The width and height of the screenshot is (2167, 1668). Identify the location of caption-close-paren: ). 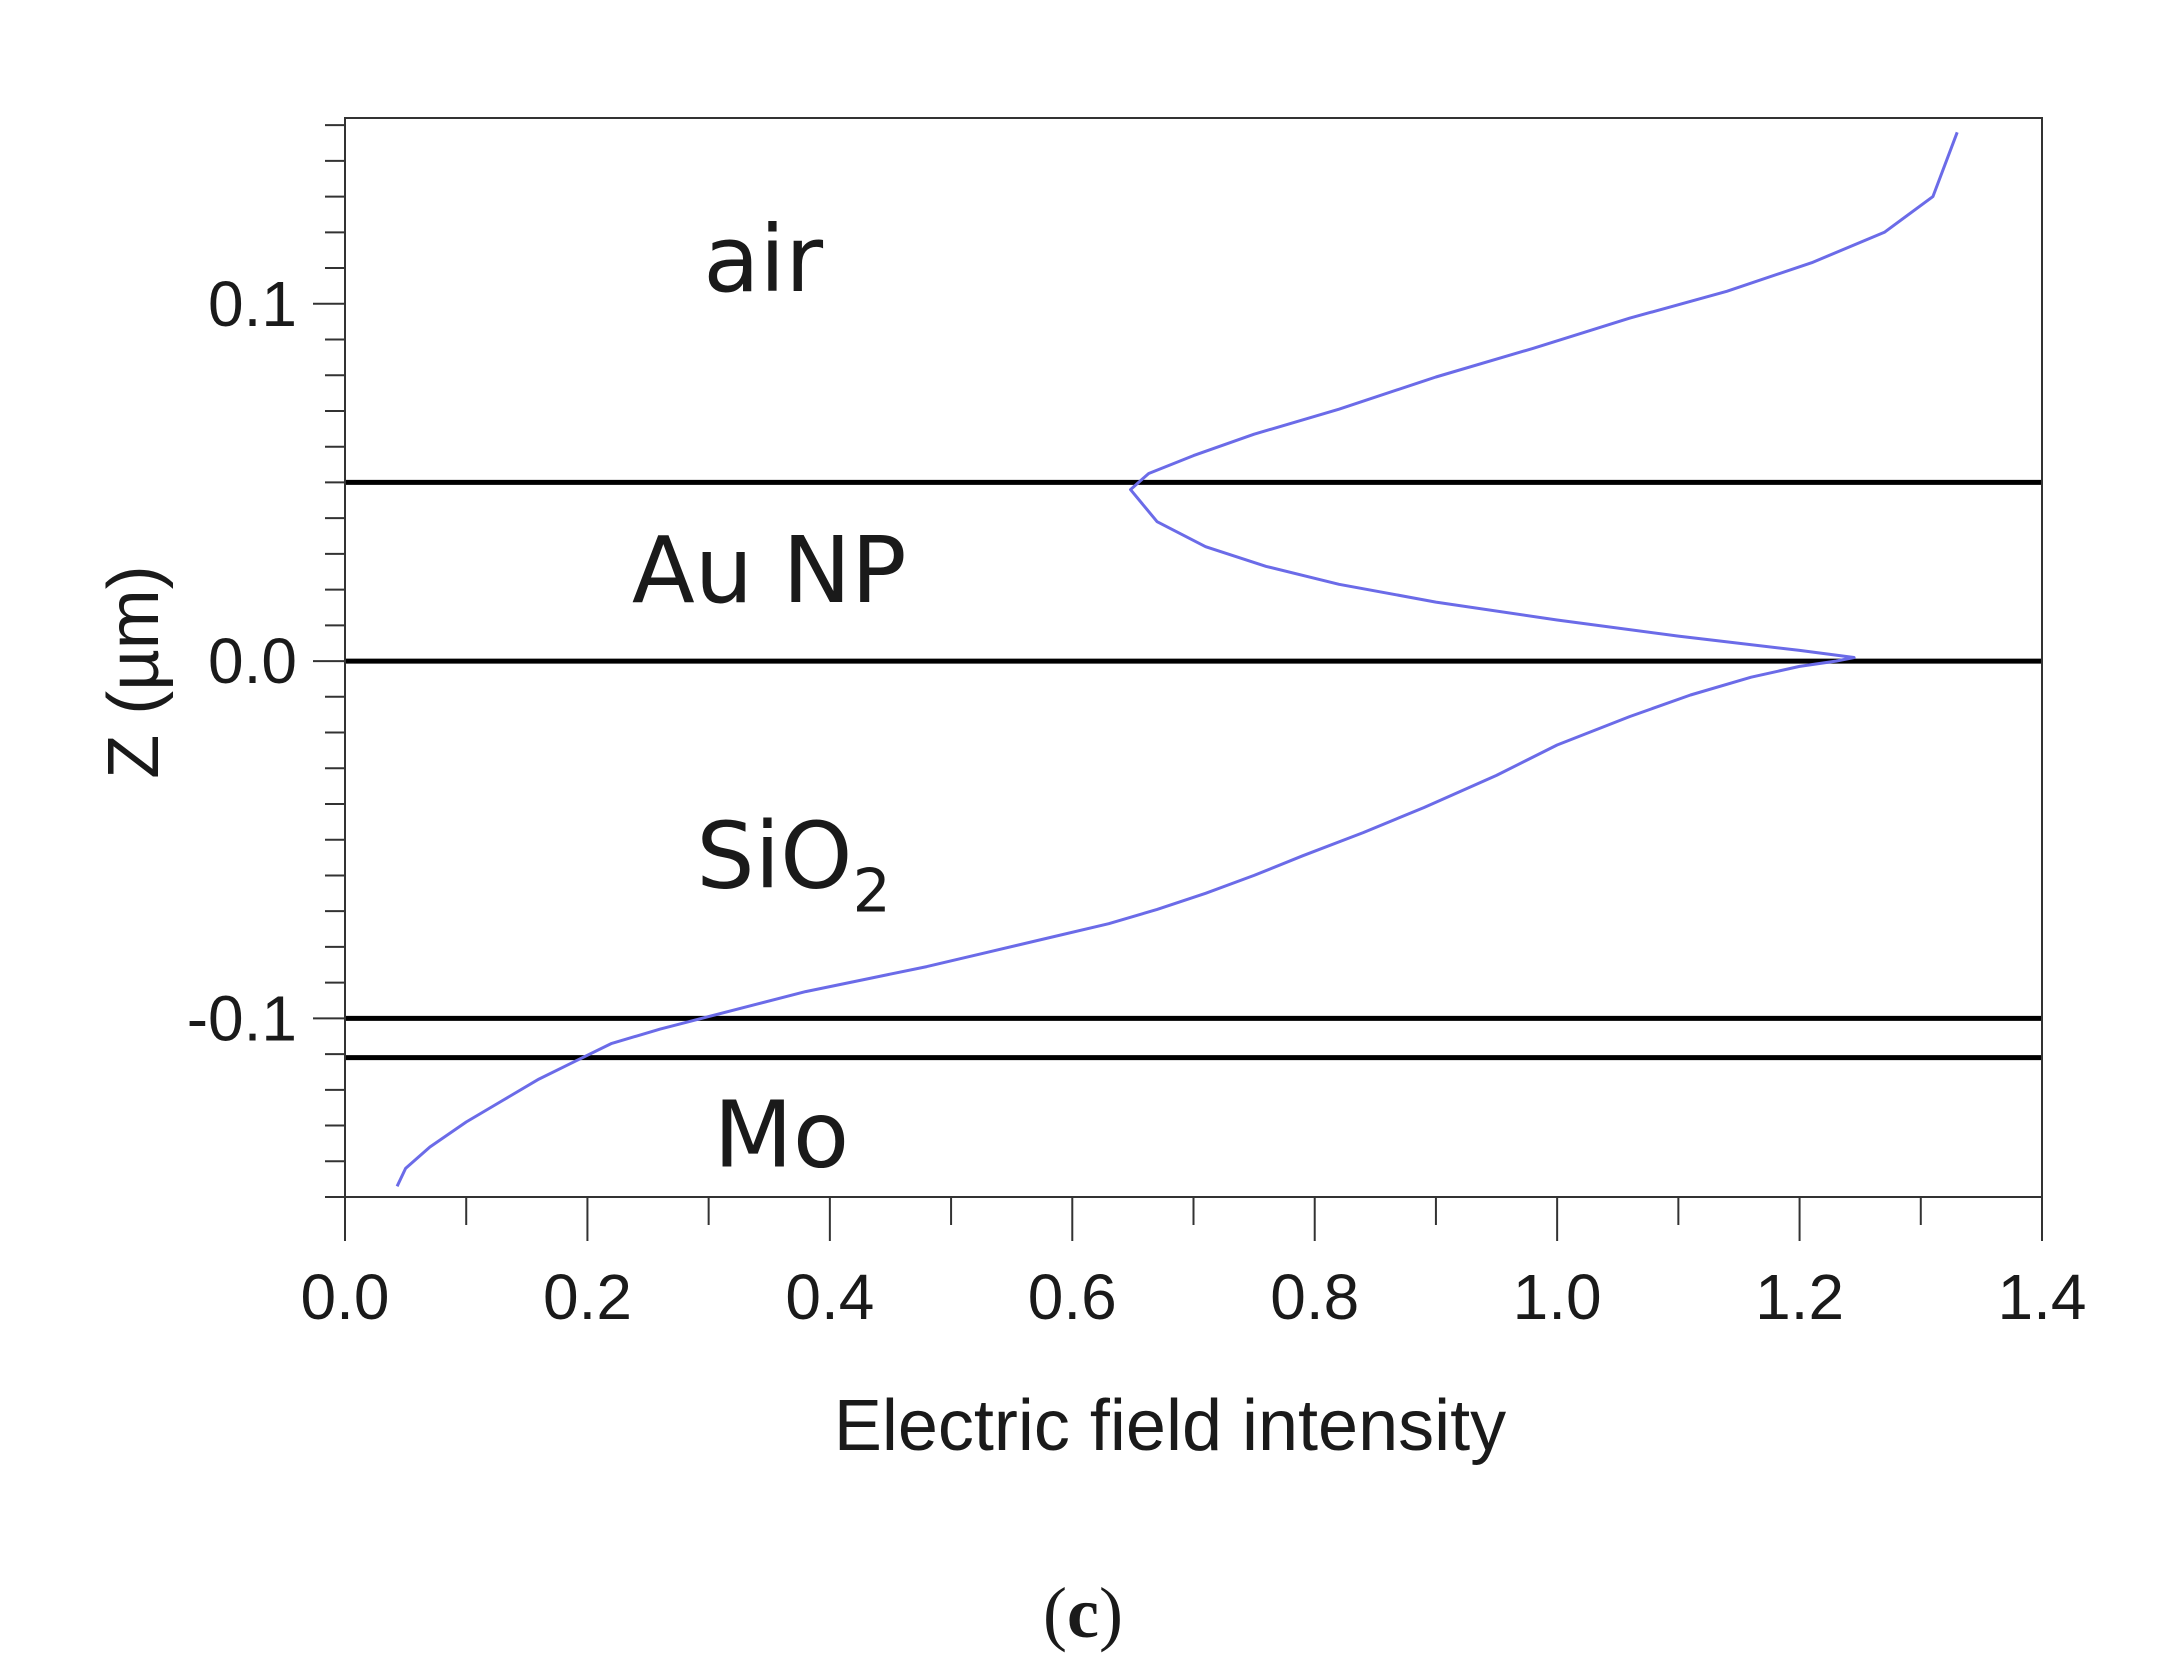
(1111, 1613).